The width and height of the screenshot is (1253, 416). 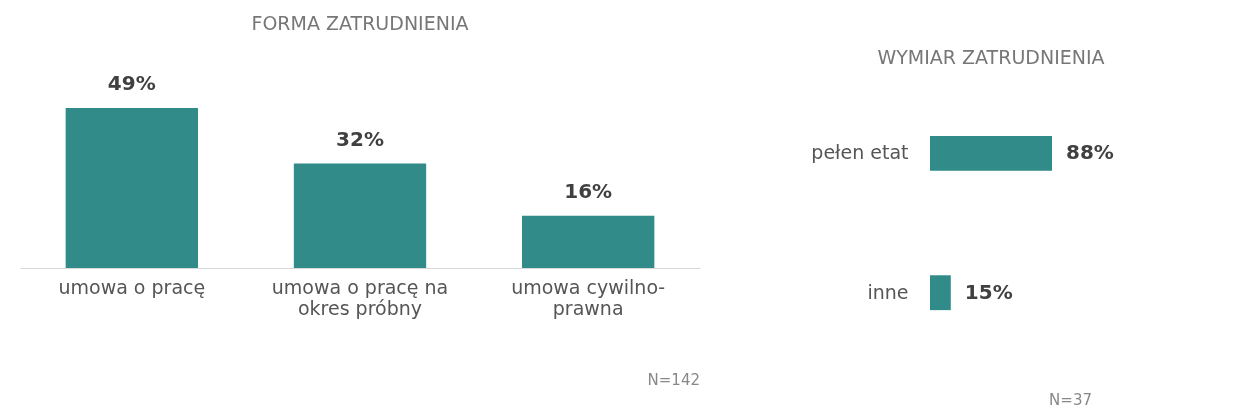 I want to click on x-tick-label: umowa o pracę, so click(x=132, y=286).